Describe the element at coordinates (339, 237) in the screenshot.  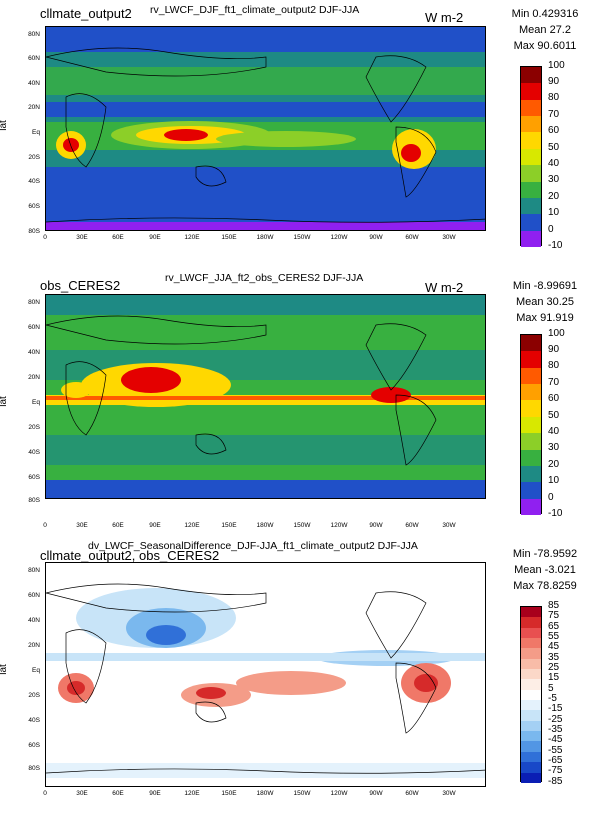
I see `lon-tick: 120W` at that location.